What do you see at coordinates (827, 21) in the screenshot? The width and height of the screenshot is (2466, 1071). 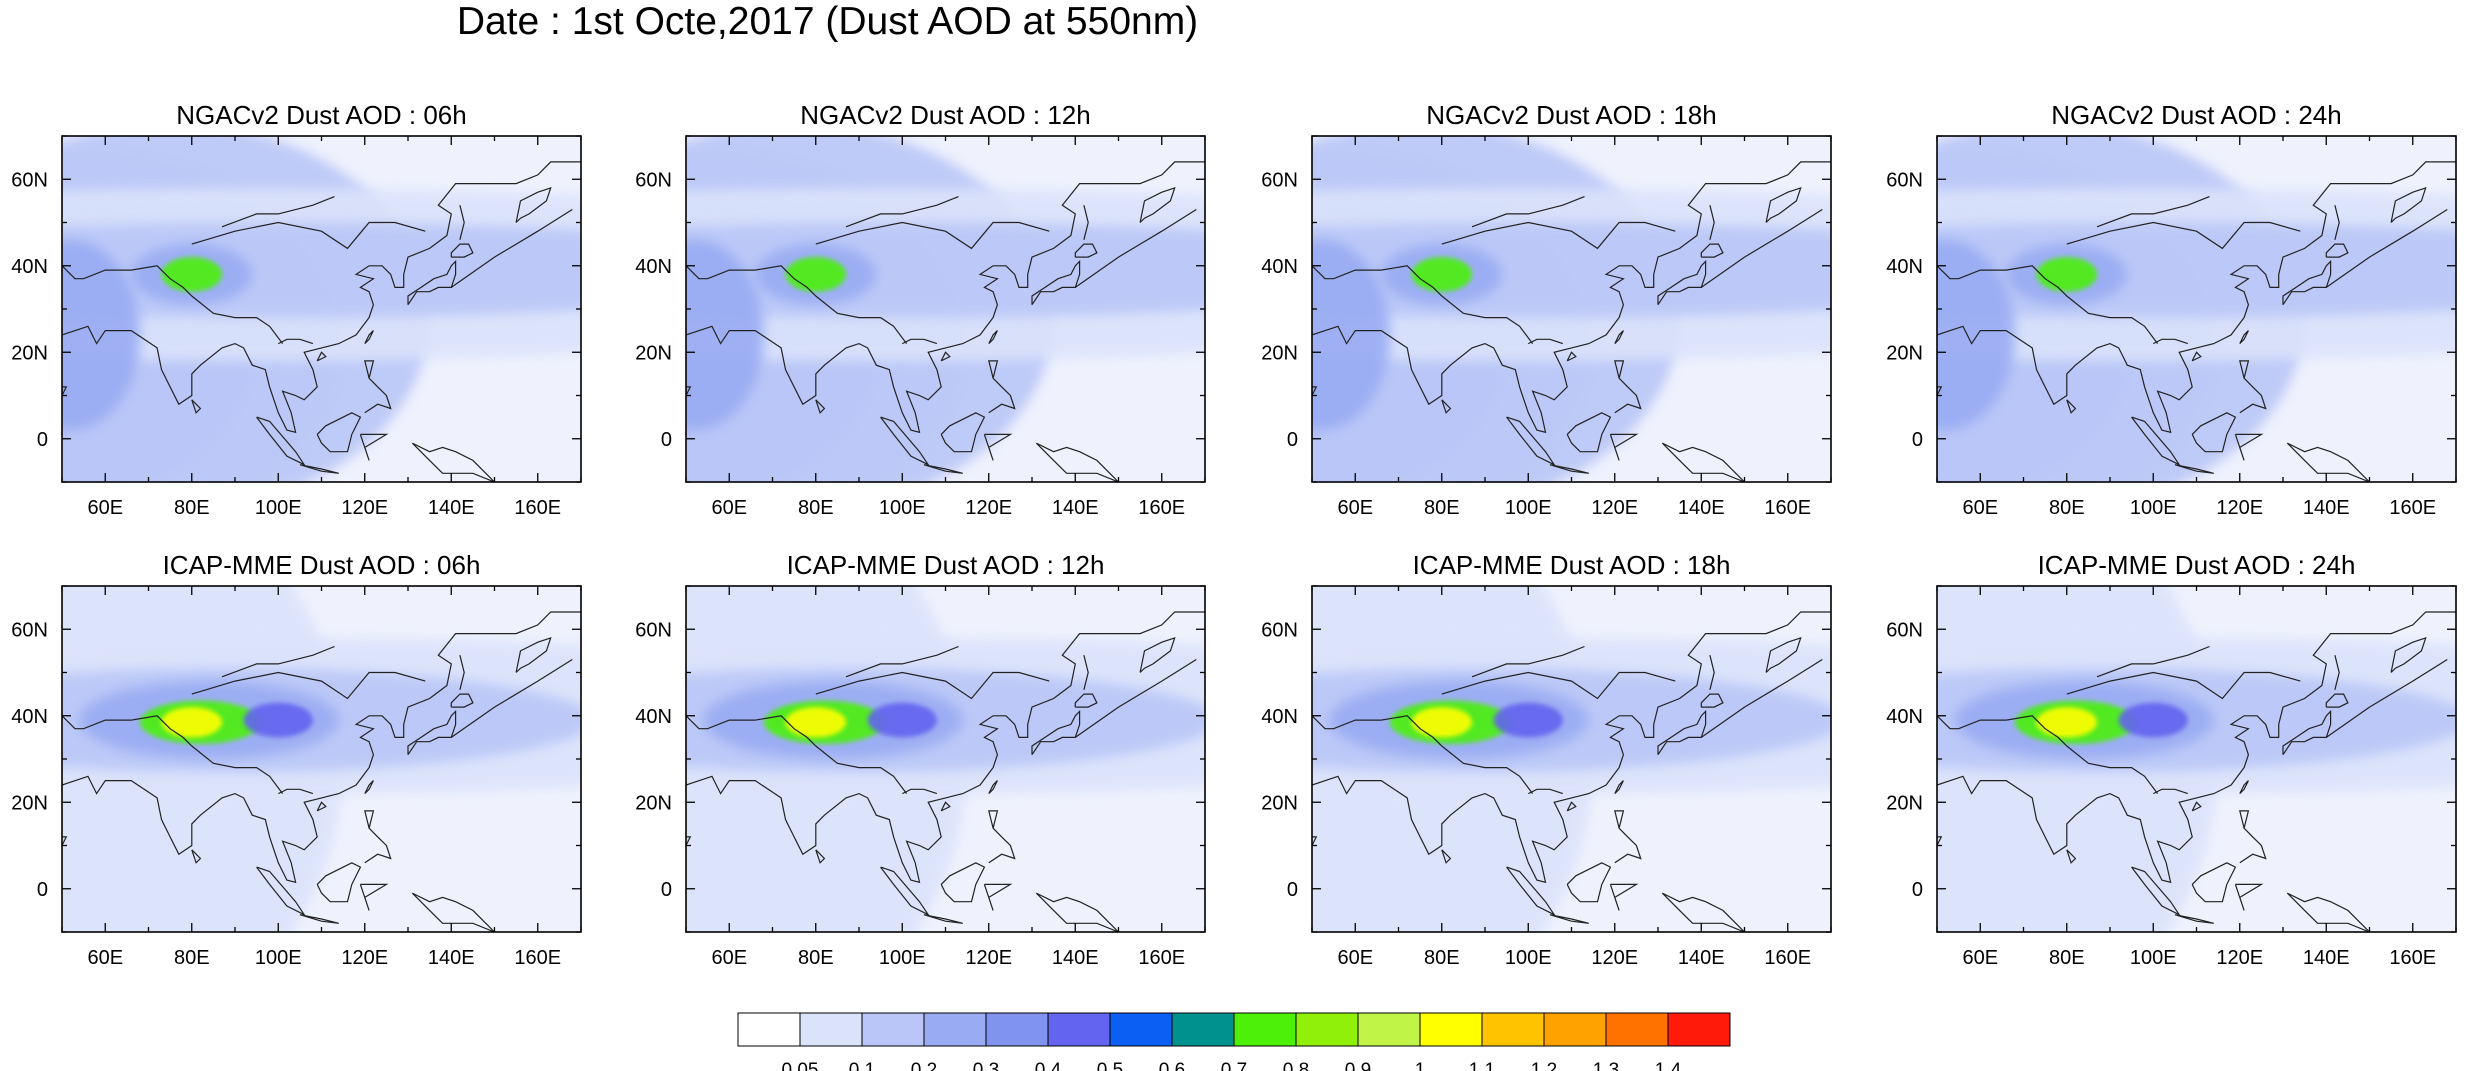 I see `figure-title: Date : 1st Octe,2017 (Dust AOD at 550nm)` at bounding box center [827, 21].